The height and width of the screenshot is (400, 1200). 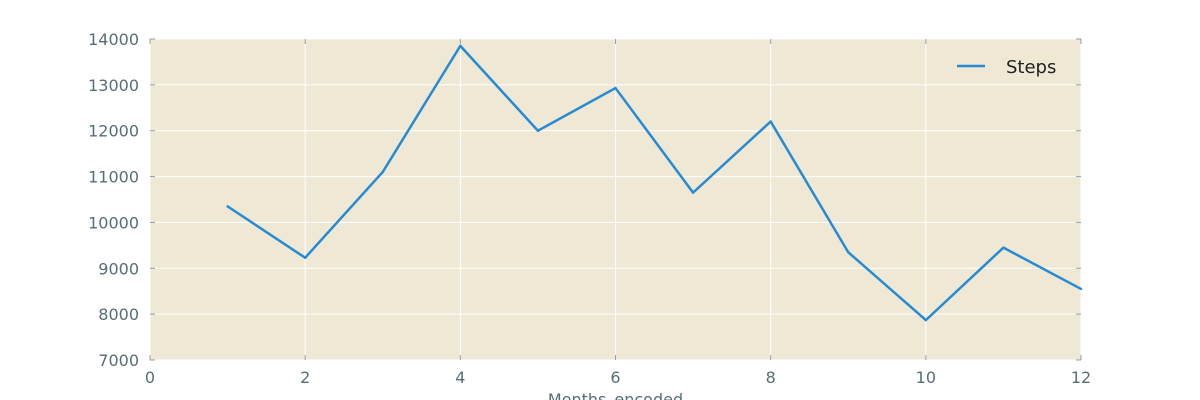 What do you see at coordinates (113, 131) in the screenshot?
I see `y-tick-label: 12000` at bounding box center [113, 131].